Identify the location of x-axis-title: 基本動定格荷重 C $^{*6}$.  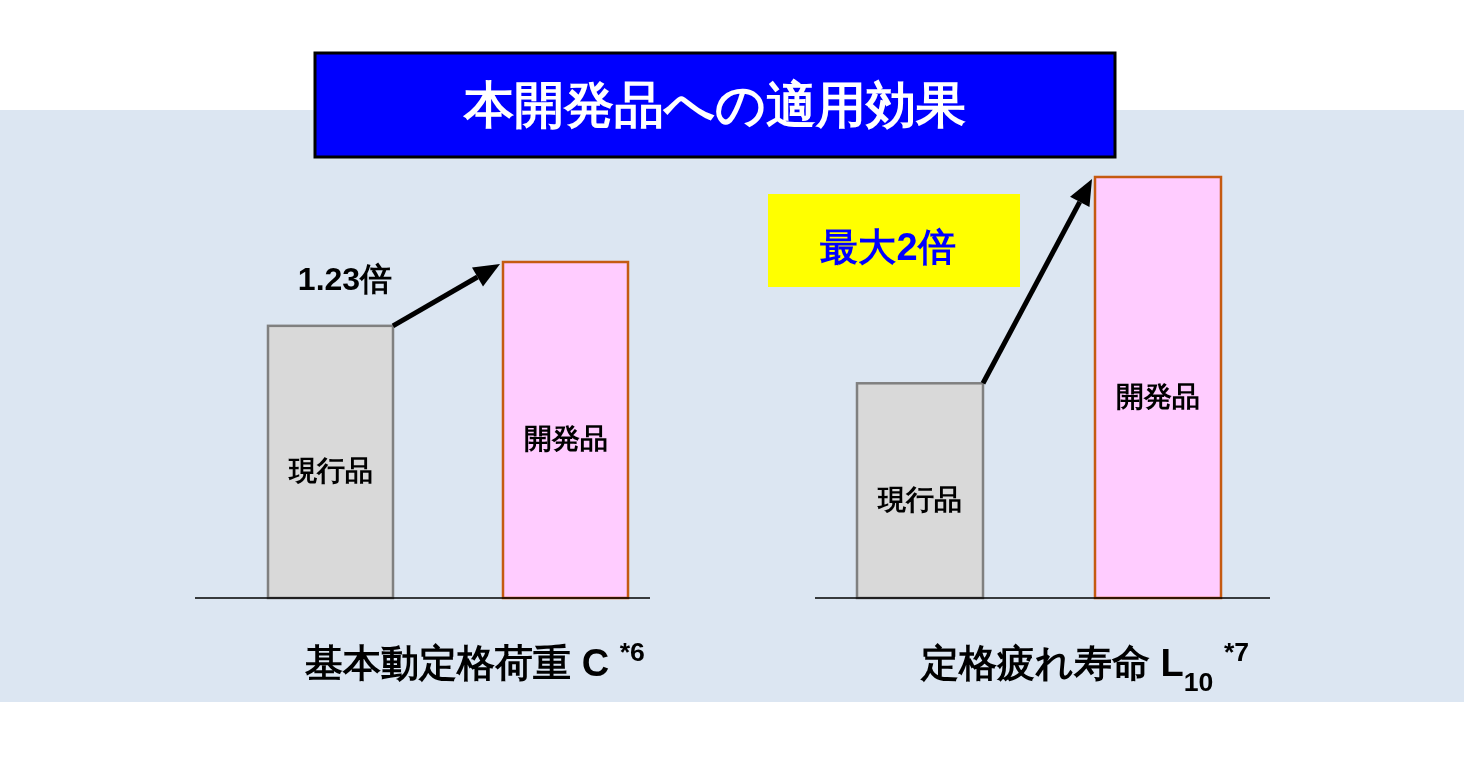
(474, 660).